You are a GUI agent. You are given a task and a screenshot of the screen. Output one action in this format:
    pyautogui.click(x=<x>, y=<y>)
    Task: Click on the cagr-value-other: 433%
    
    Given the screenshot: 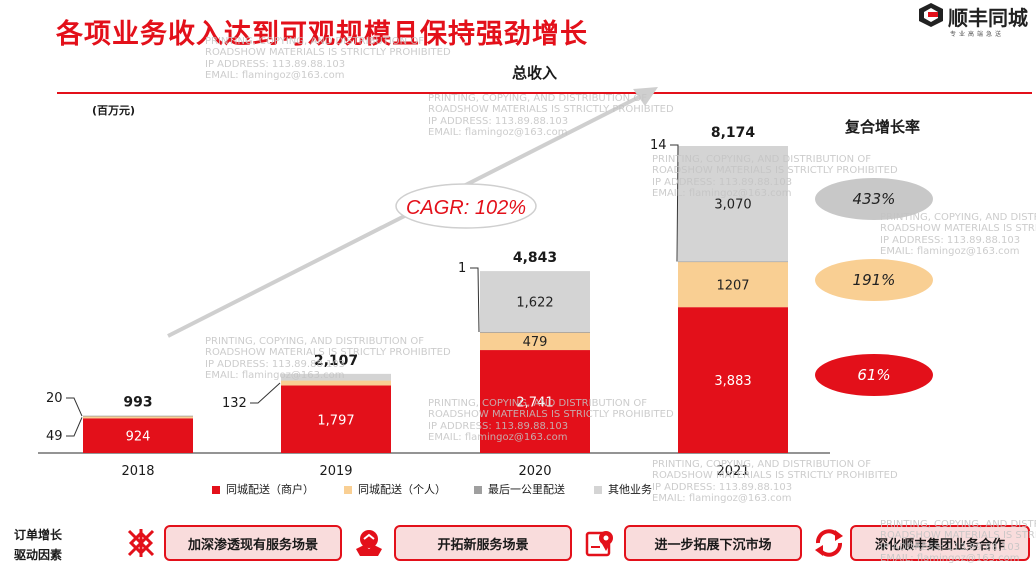 What is the action you would take?
    pyautogui.click(x=874, y=199)
    